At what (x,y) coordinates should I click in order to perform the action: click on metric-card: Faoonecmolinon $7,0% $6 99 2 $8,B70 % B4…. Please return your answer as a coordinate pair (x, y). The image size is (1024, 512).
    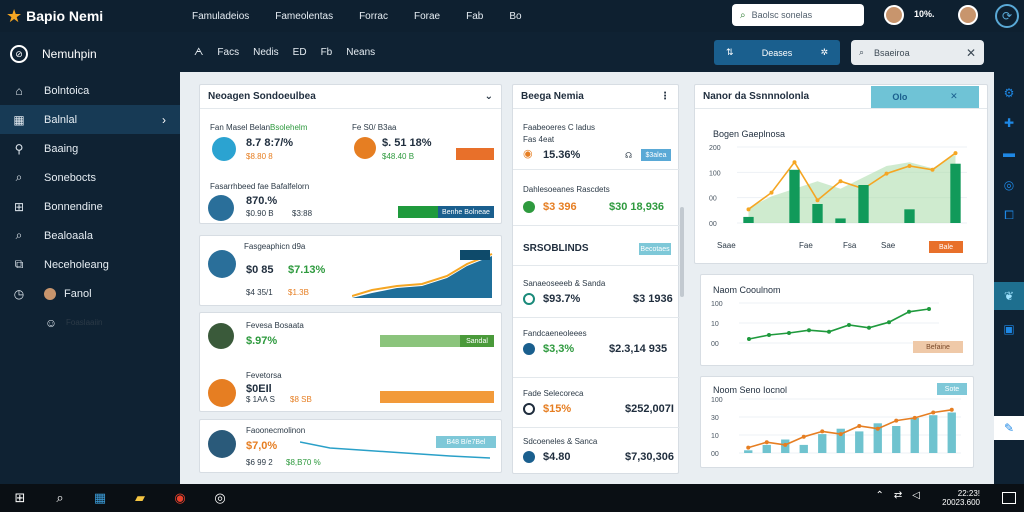
    Looking at the image, I should click on (350, 446).